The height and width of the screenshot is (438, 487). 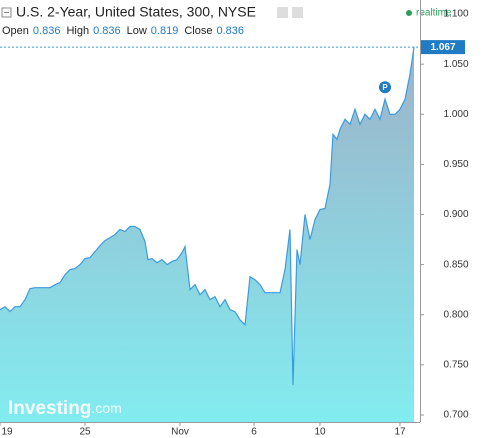 I want to click on last-price-box, so click(x=443, y=47).